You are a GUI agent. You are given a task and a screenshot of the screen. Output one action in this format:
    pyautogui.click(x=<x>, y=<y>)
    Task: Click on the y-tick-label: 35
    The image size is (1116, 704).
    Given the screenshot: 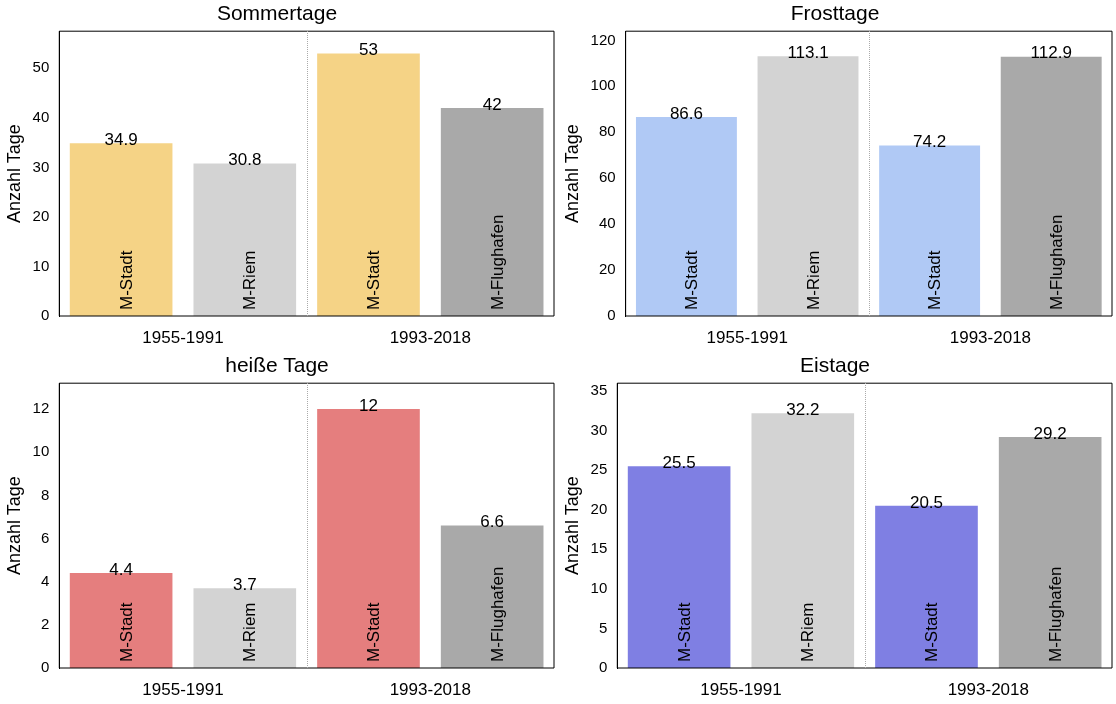 What is the action you would take?
    pyautogui.click(x=599, y=390)
    